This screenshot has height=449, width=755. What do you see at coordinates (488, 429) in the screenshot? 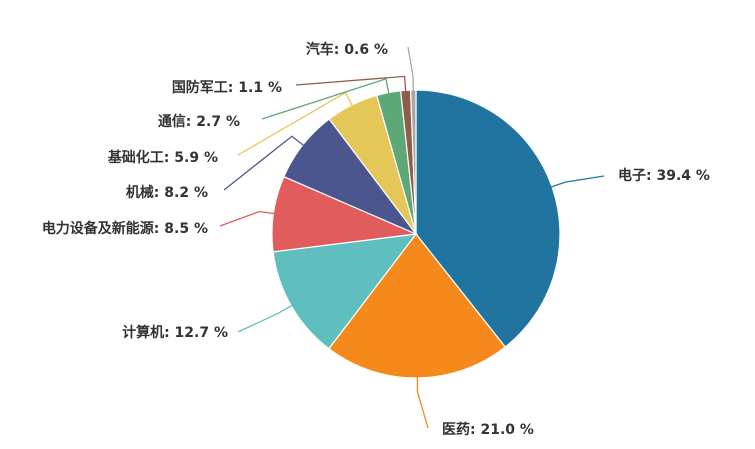
I see `slice-label: 医药: 21.0 %` at bounding box center [488, 429].